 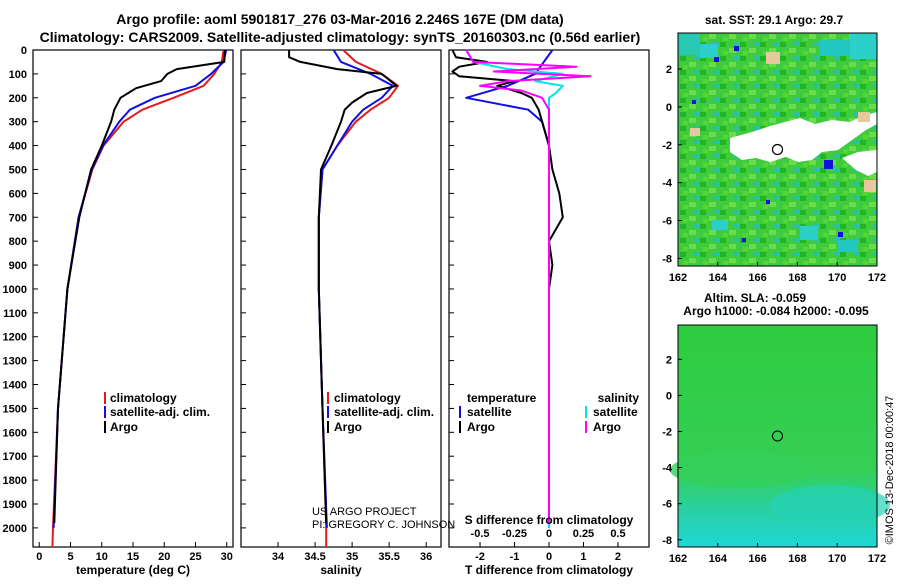 I want to click on s-difference-xlabel: S difference from climatology, so click(x=549, y=520).